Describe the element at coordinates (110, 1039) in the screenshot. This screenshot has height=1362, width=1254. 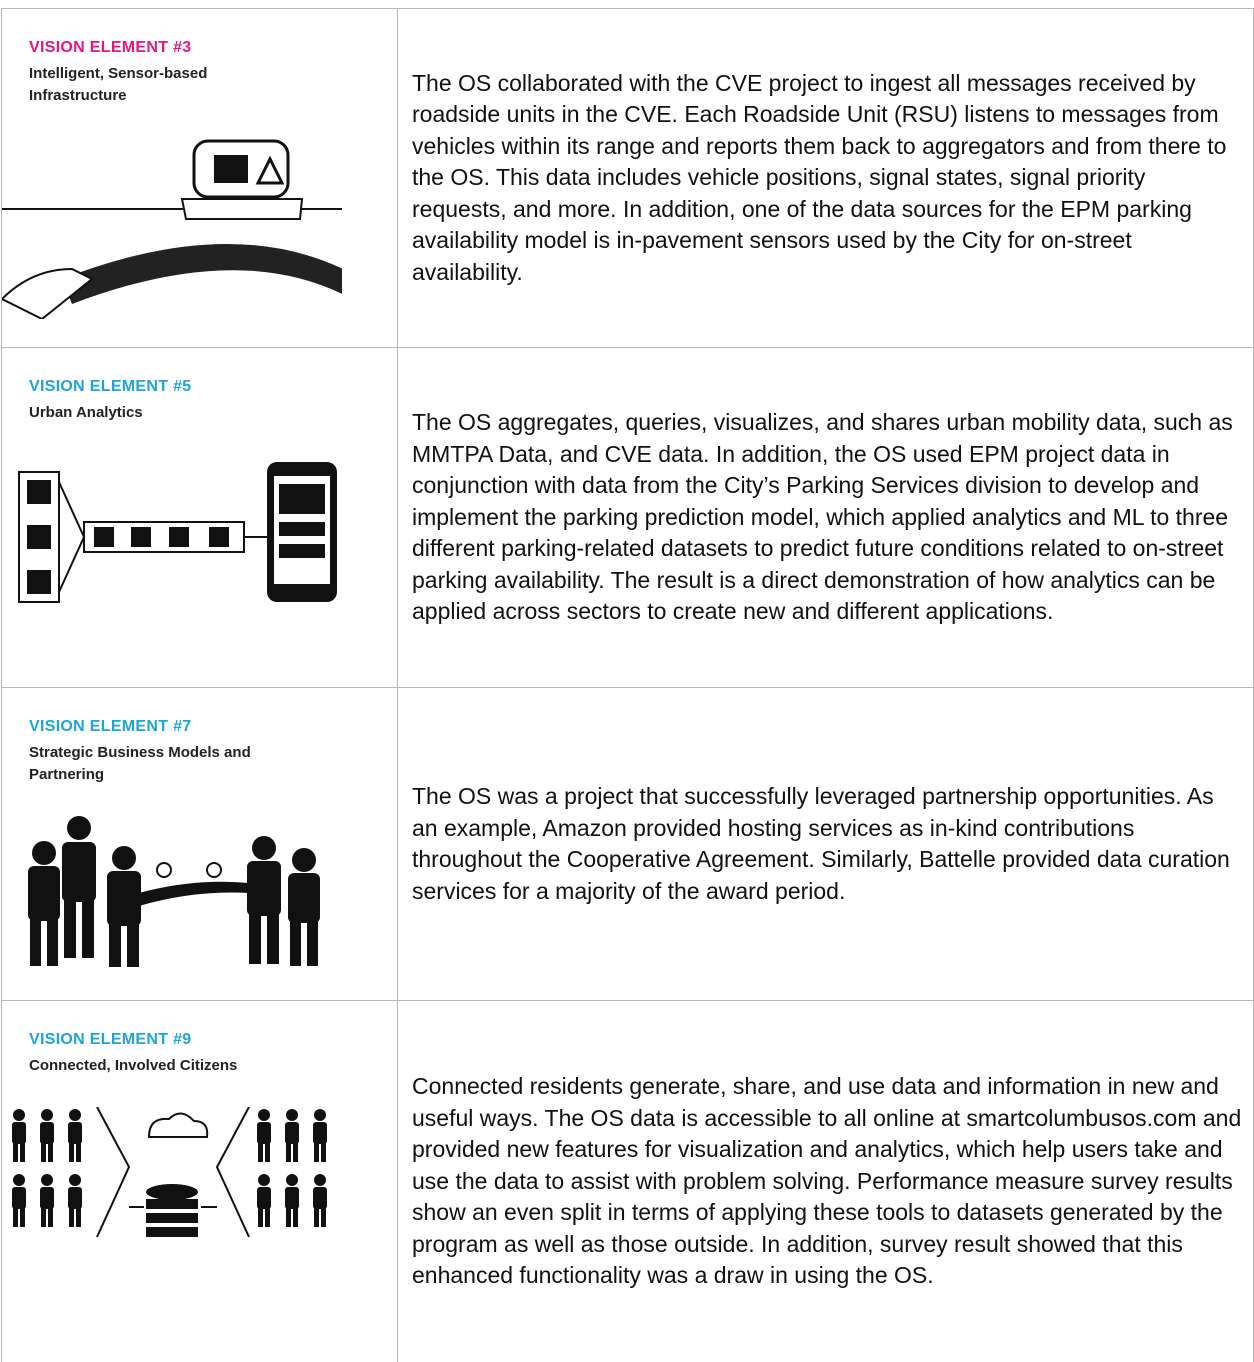
I see `element-label: VISION ELEMENT #9` at that location.